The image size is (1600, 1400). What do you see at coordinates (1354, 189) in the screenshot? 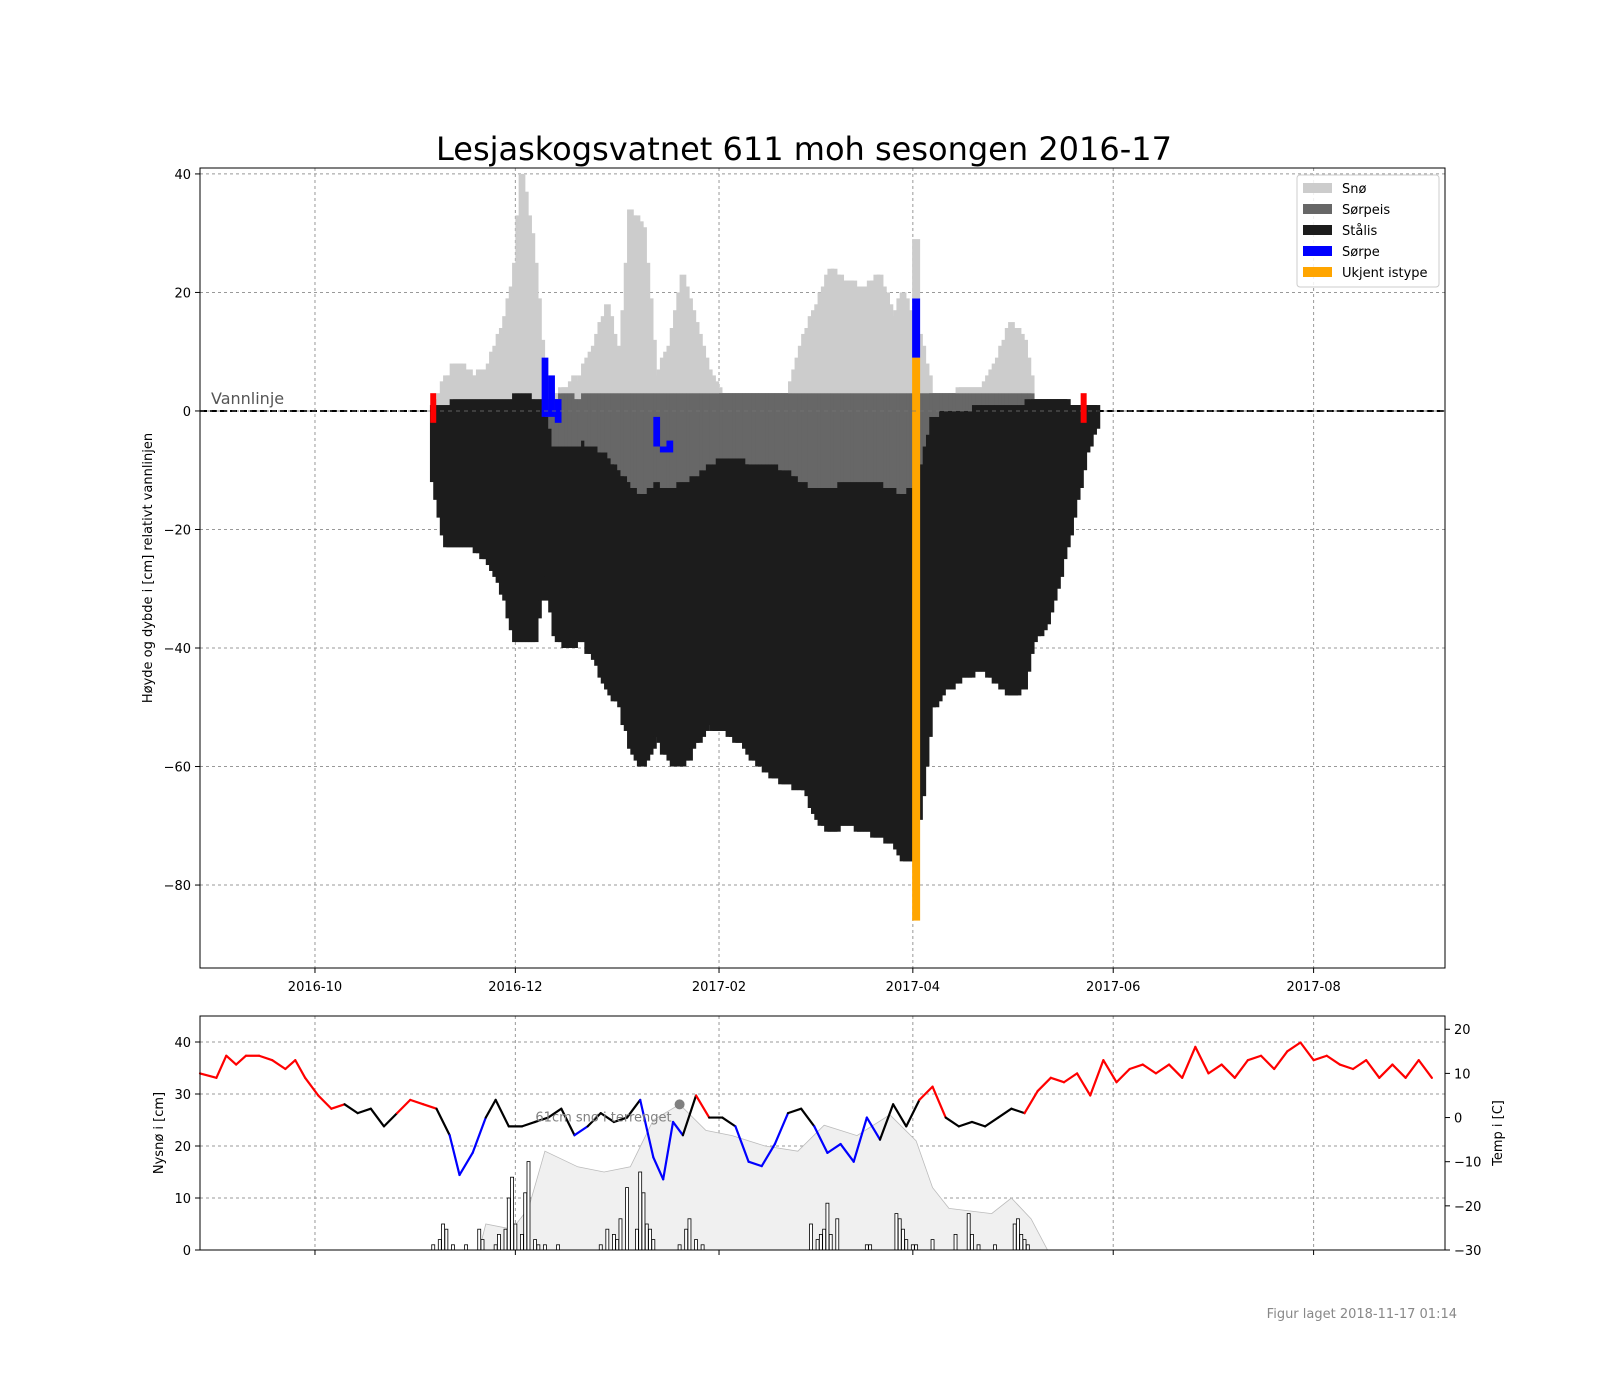
I see `legend-label: Snø` at bounding box center [1354, 189].